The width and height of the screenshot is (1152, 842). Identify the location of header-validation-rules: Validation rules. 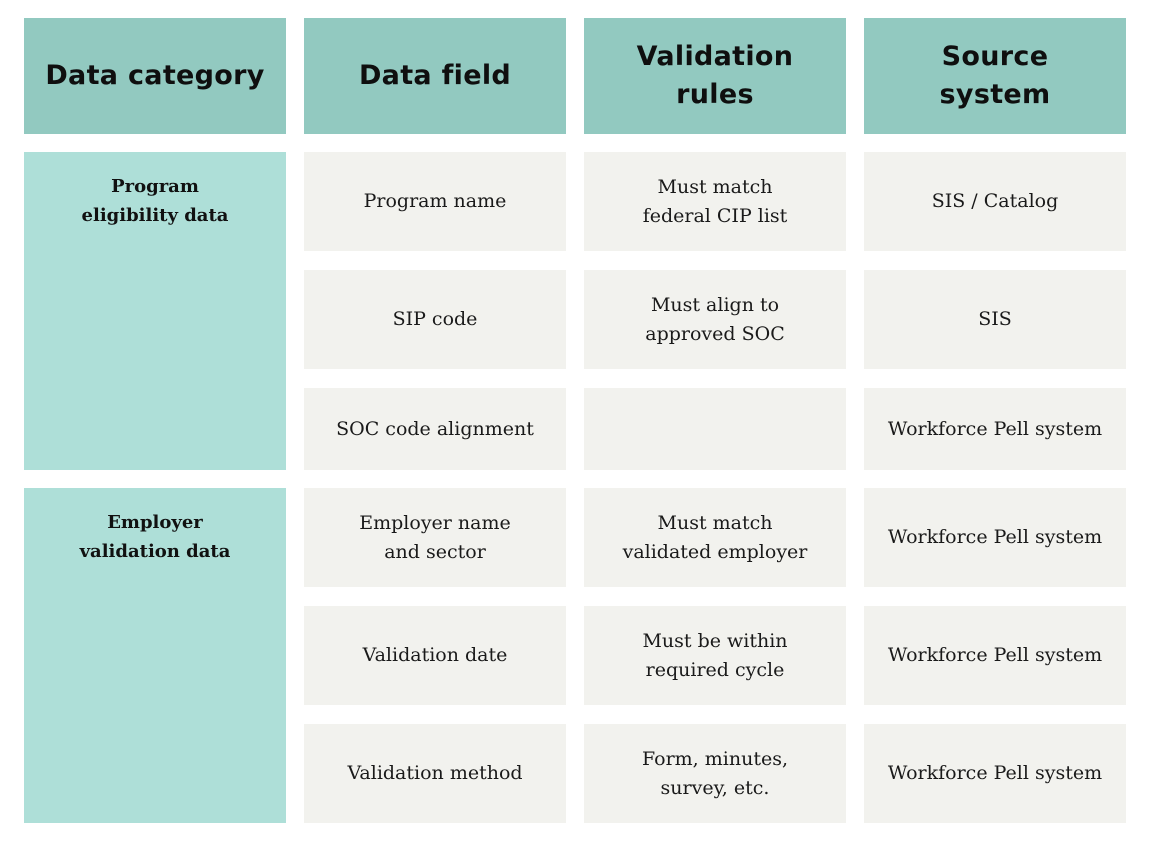
(715, 76).